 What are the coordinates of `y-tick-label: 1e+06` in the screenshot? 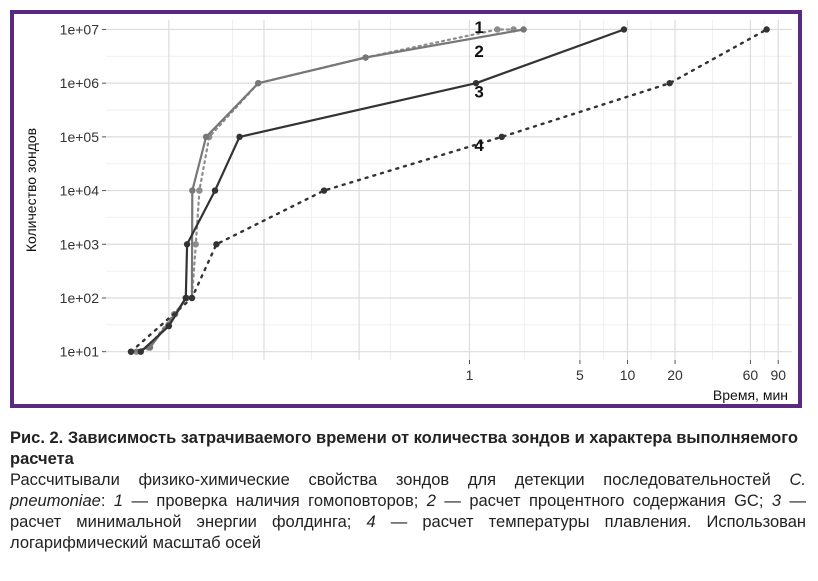 It's located at (80, 83).